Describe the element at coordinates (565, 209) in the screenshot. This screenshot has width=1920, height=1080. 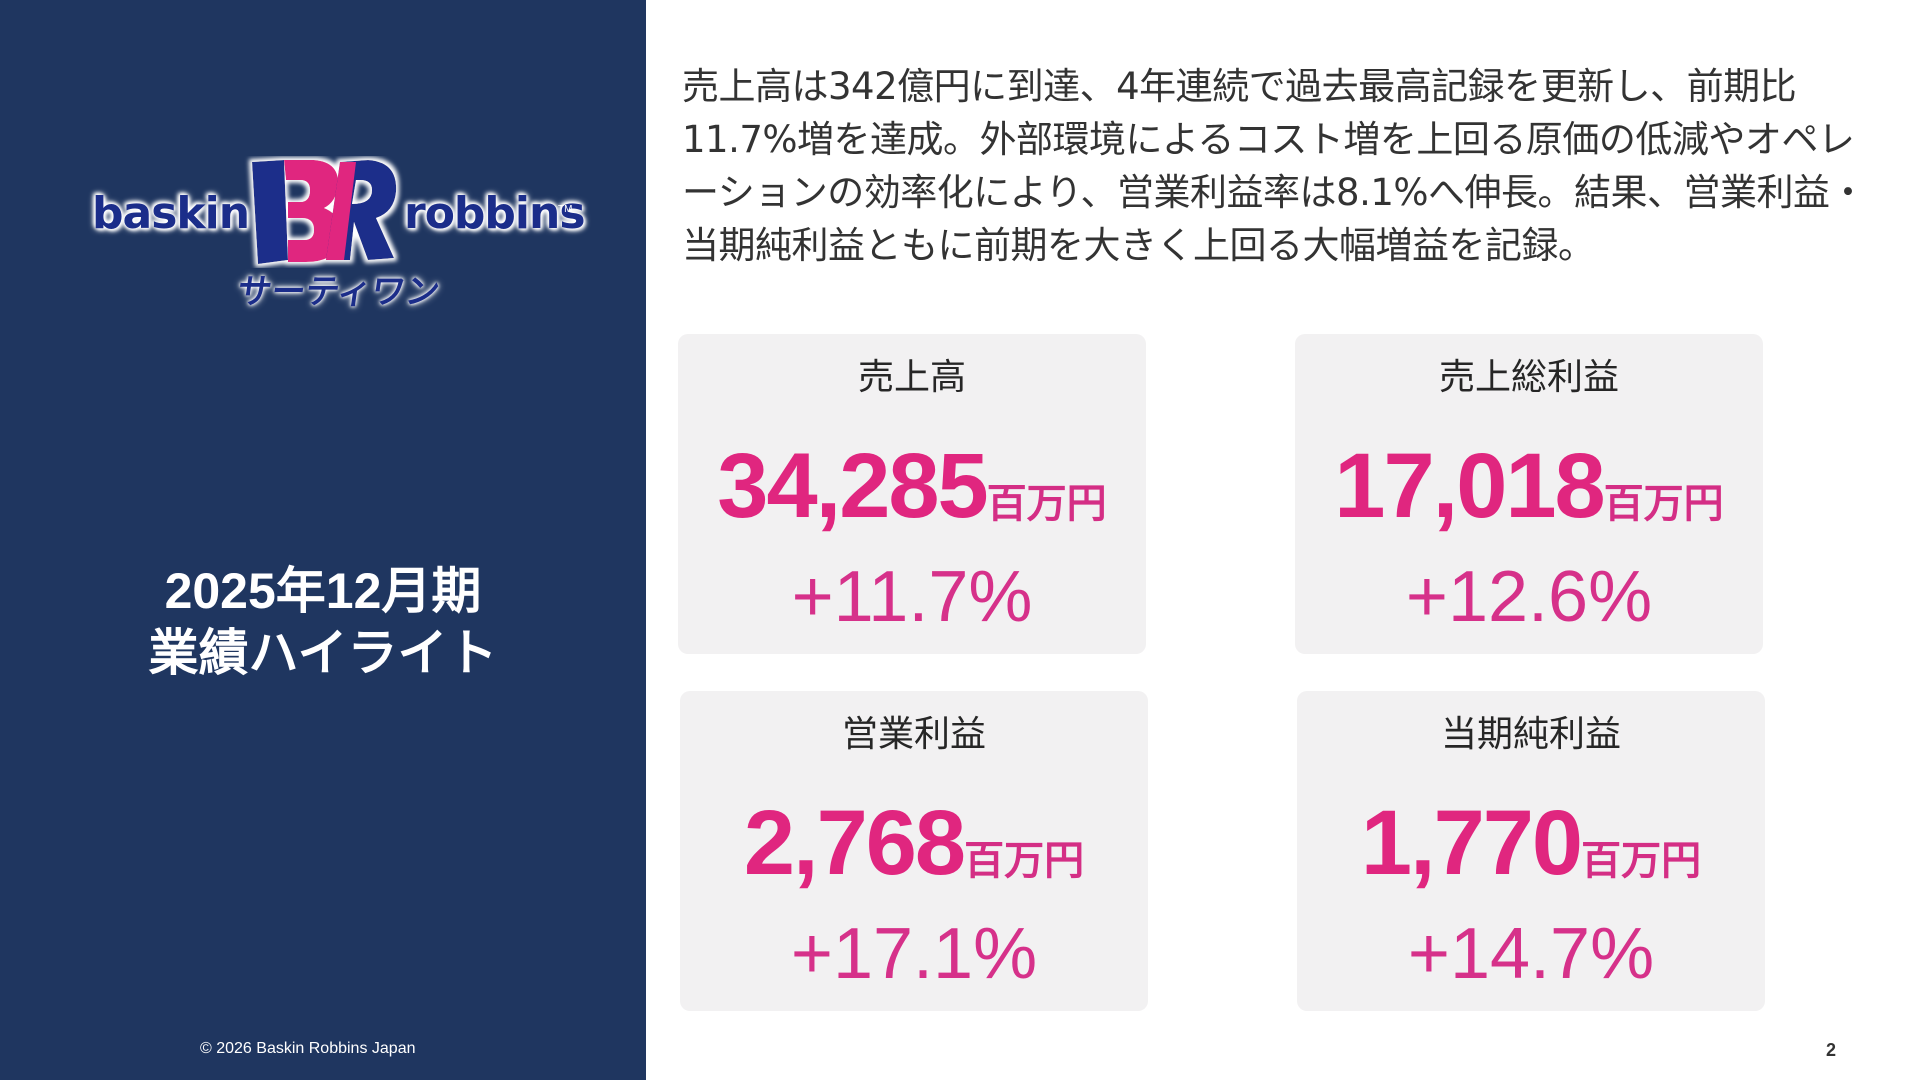
I see `trademark-symbol: TM` at that location.